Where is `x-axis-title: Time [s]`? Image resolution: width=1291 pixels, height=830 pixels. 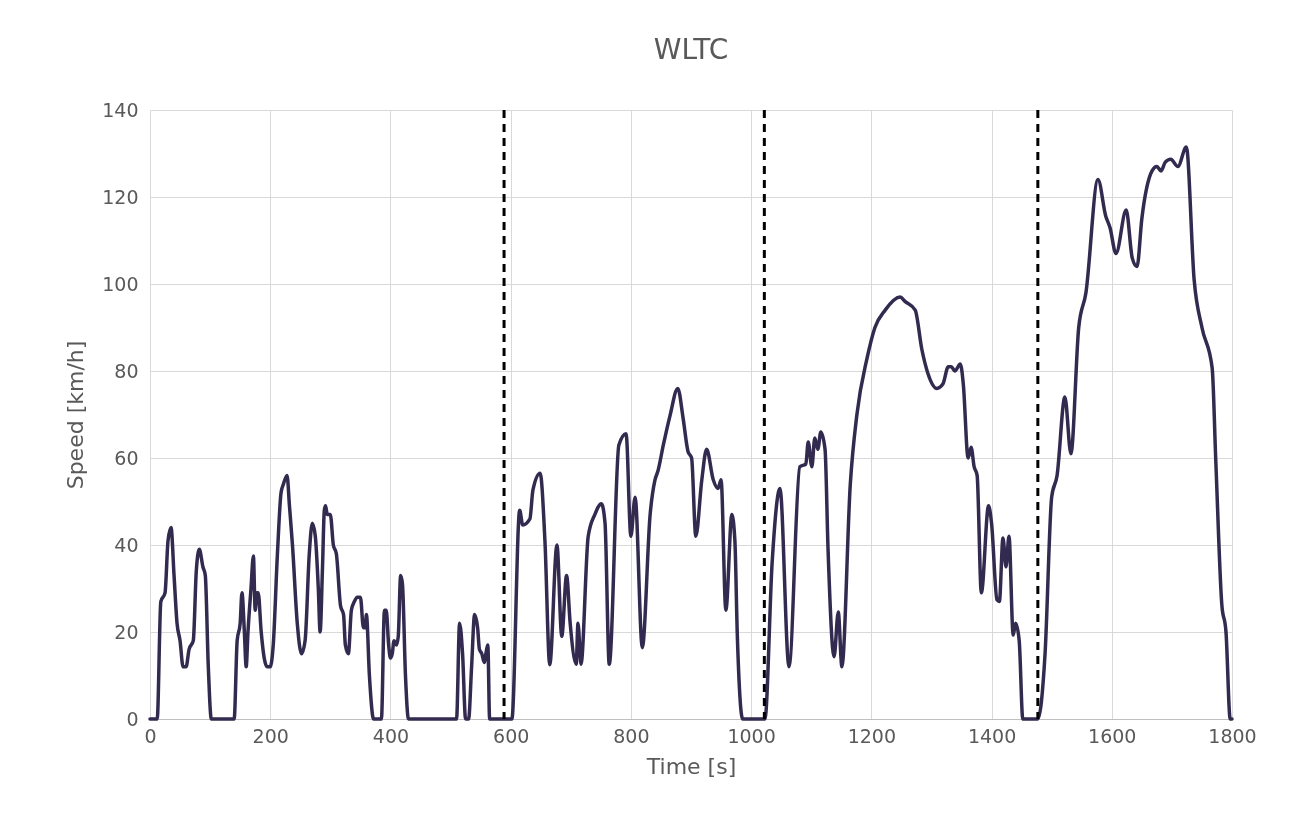
x-axis-title: Time [s] is located at coordinates (691, 766).